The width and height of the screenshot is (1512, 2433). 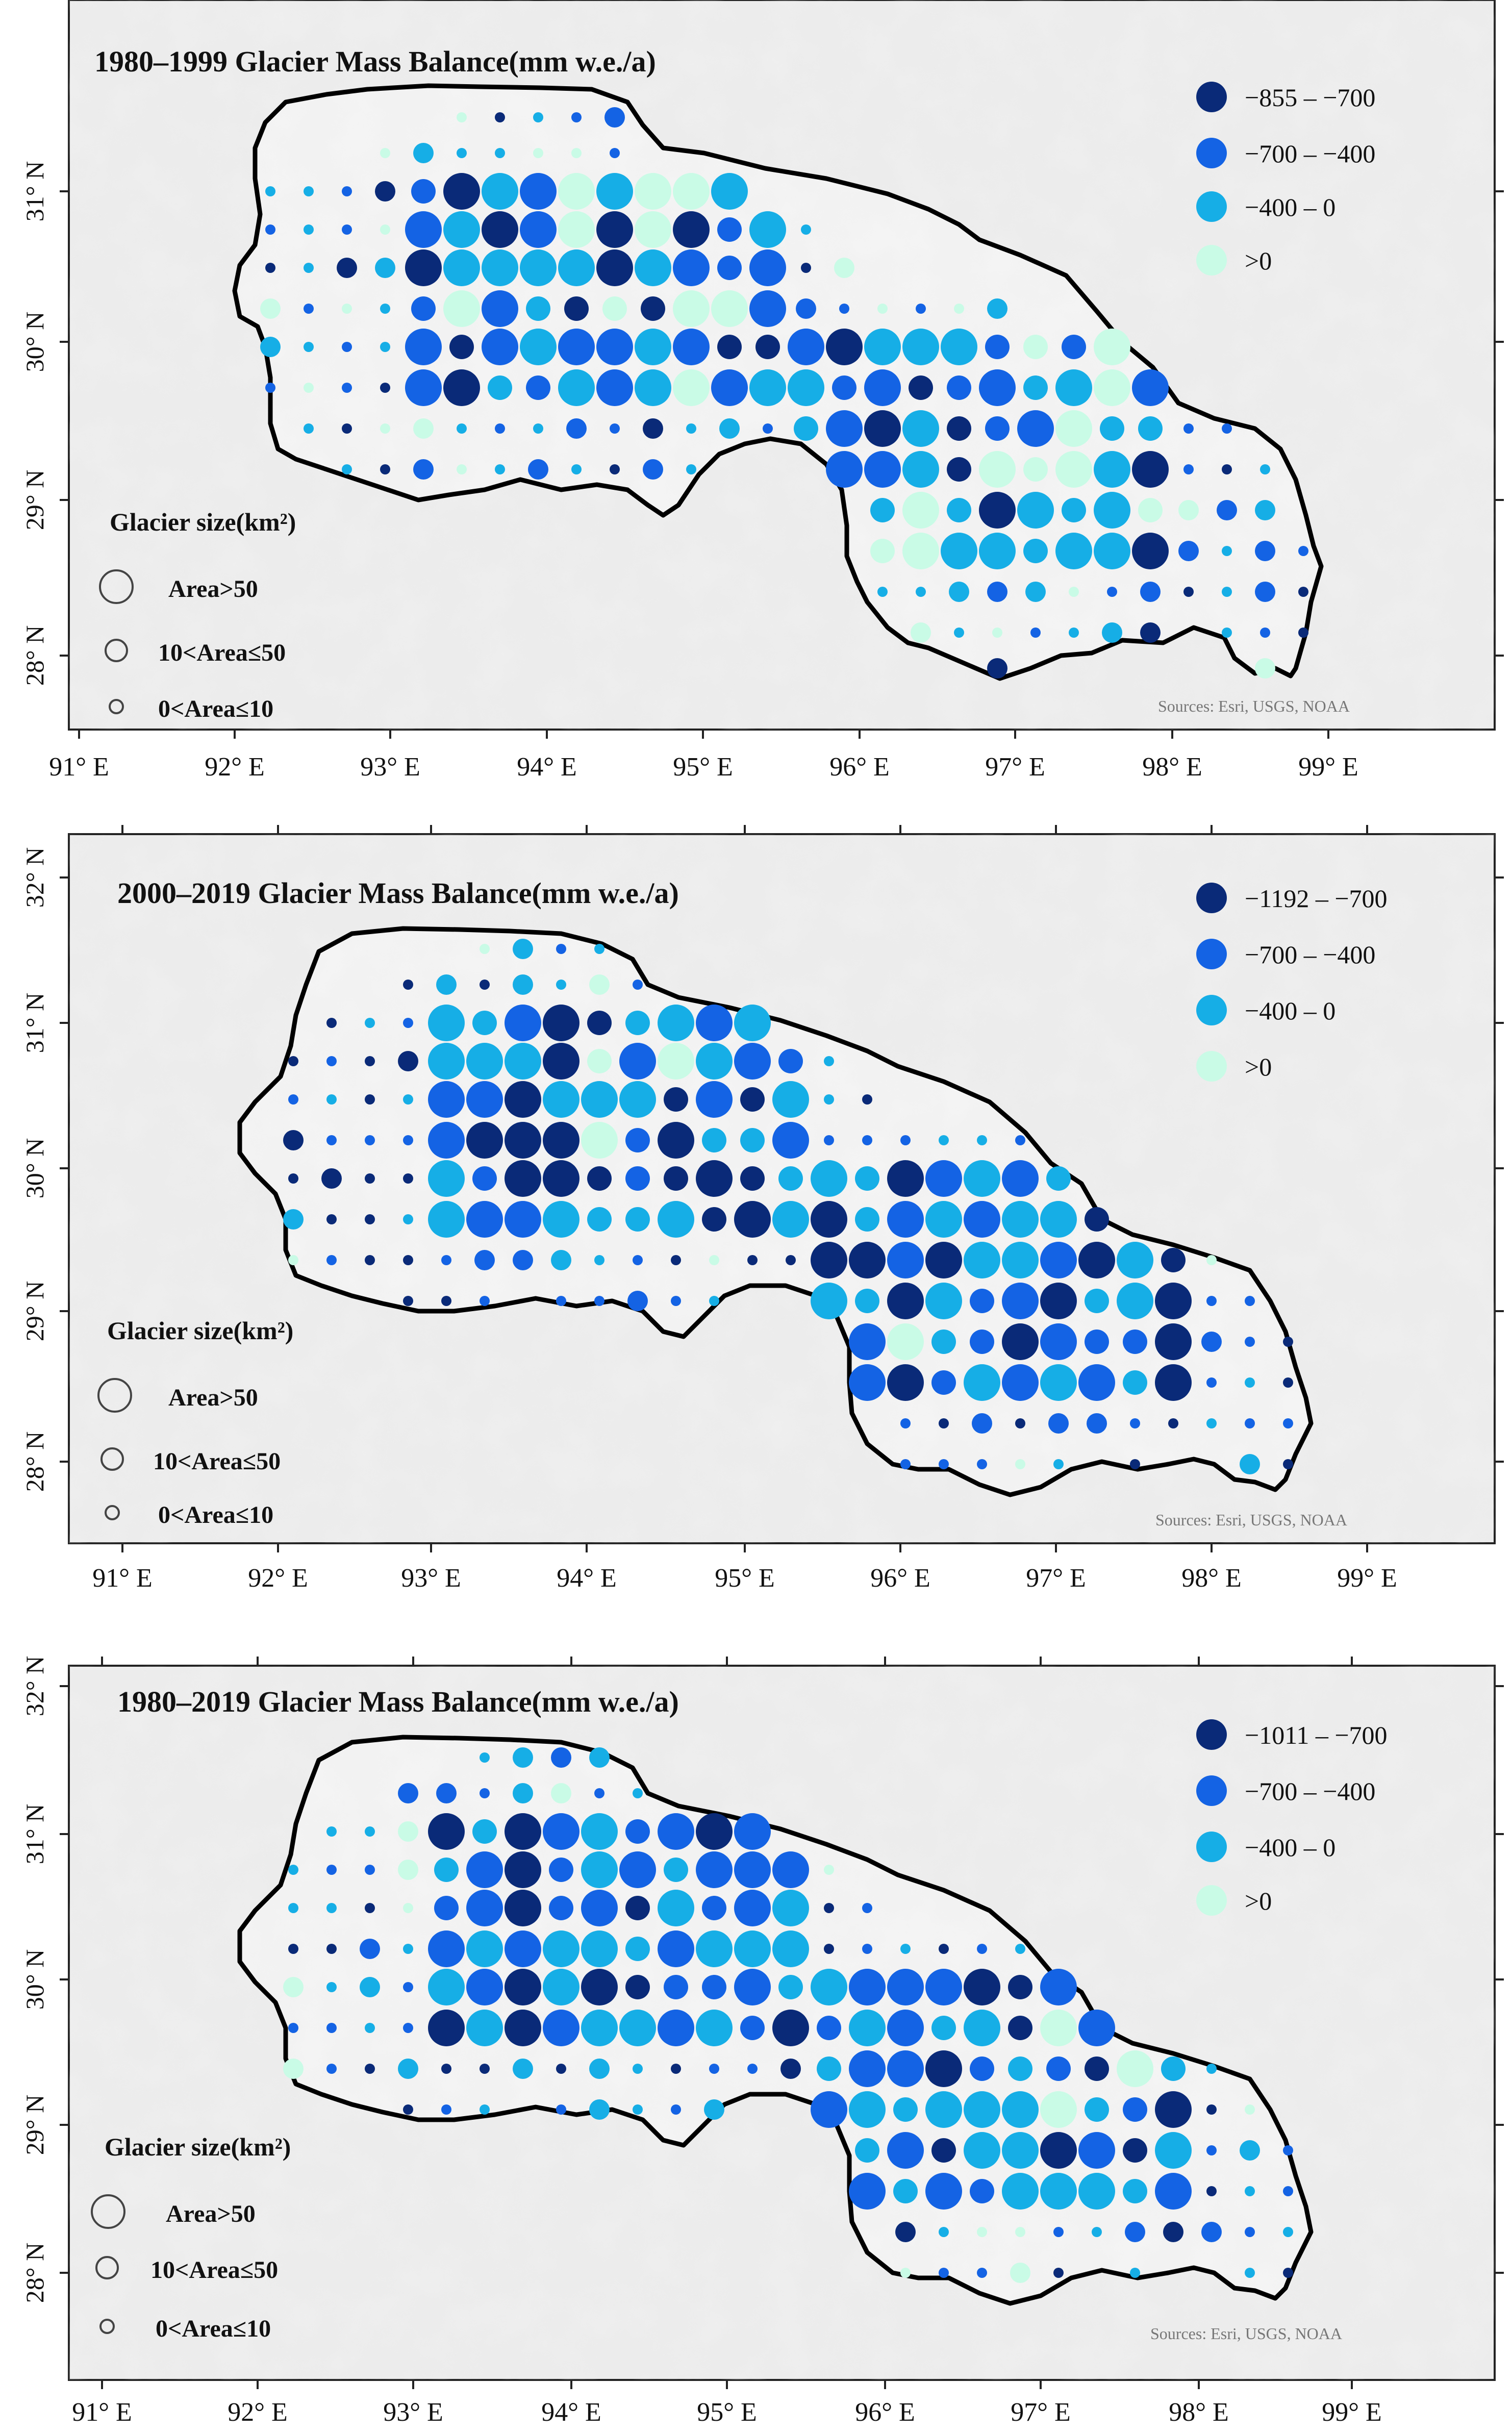 I want to click on lat-label: 30° N, so click(x=34, y=1168).